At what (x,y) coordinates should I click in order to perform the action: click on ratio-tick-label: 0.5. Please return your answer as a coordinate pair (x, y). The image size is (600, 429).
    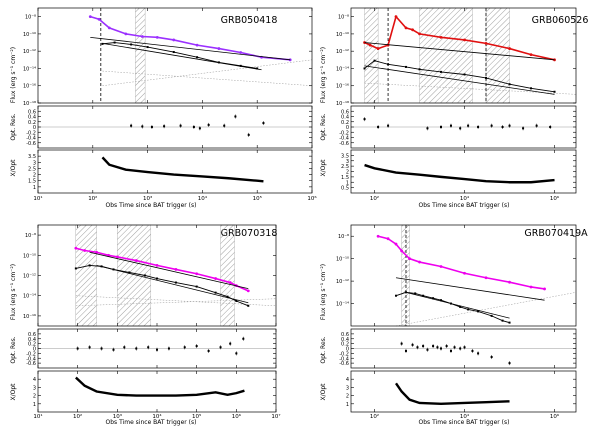
    Looking at the image, I should click on (345, 189).